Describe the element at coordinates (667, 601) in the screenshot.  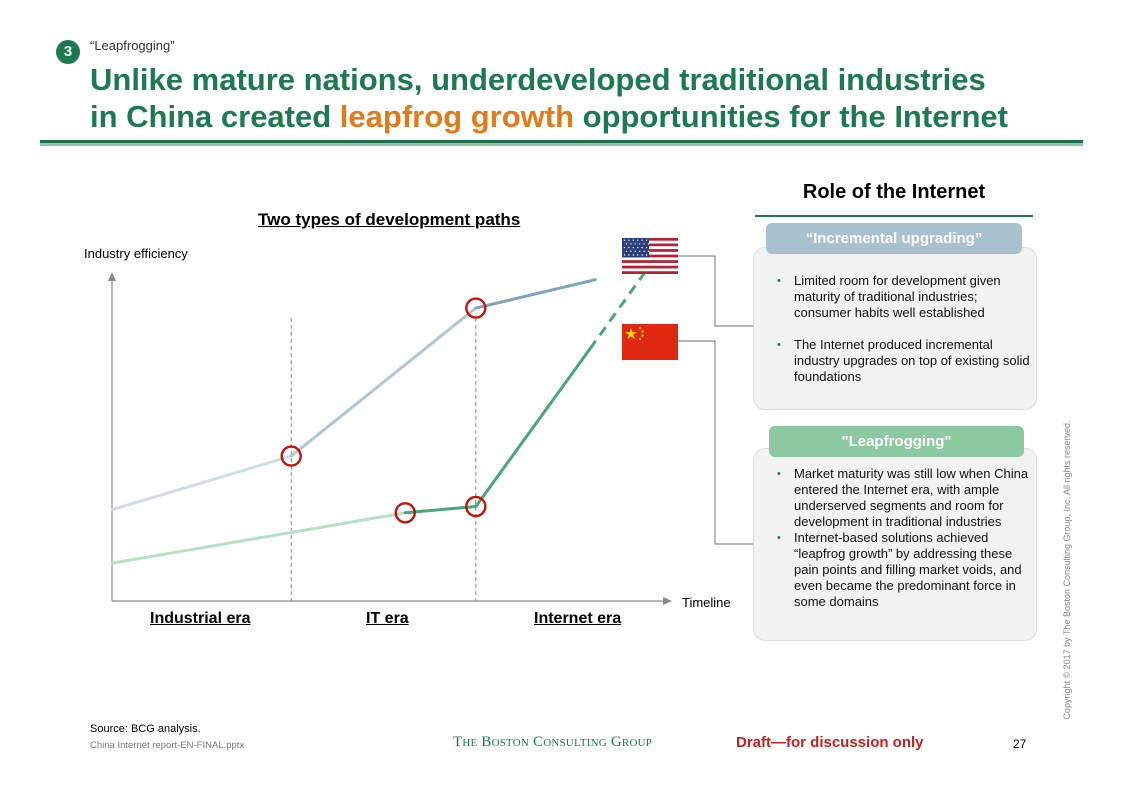
I see `x-axis-arrow-icon` at that location.